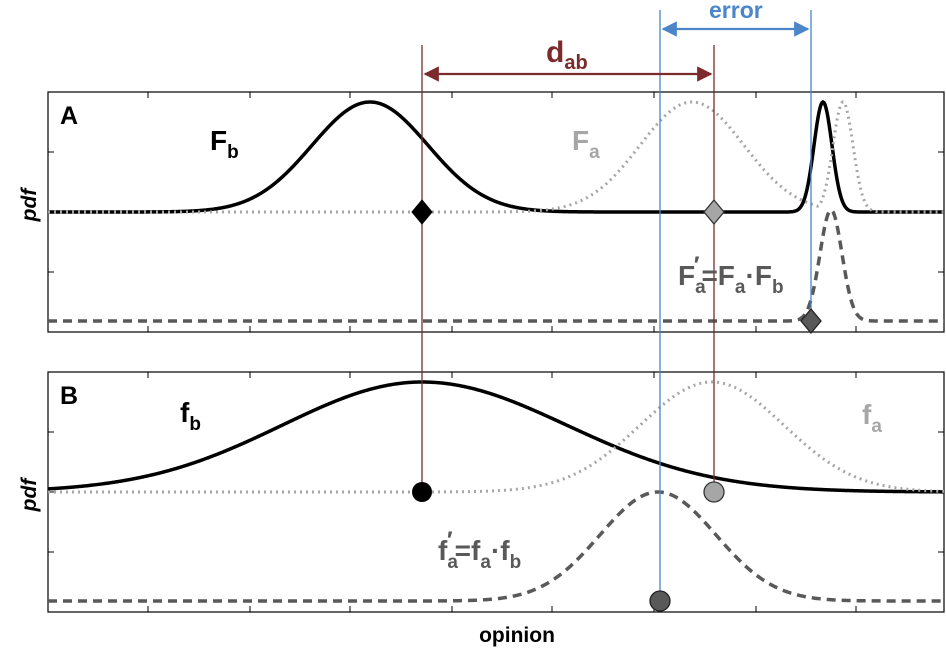  Describe the element at coordinates (224, 144) in the screenshot. I see `panel-a-fb-label: Fb` at that location.